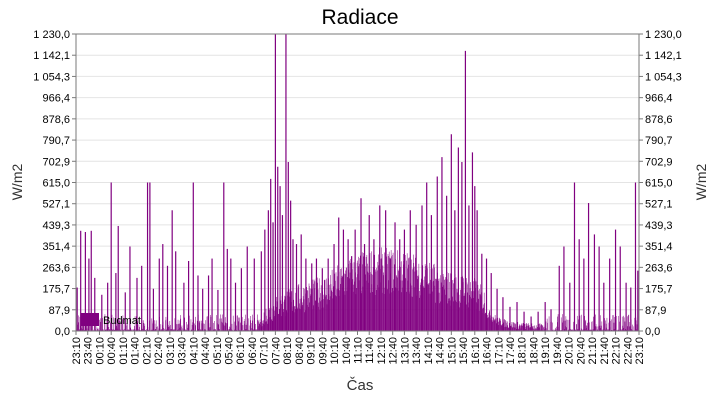 The height and width of the screenshot is (400, 720). Describe the element at coordinates (659, 120) in the screenshot. I see `y-tick-label-right: 878,6` at that location.